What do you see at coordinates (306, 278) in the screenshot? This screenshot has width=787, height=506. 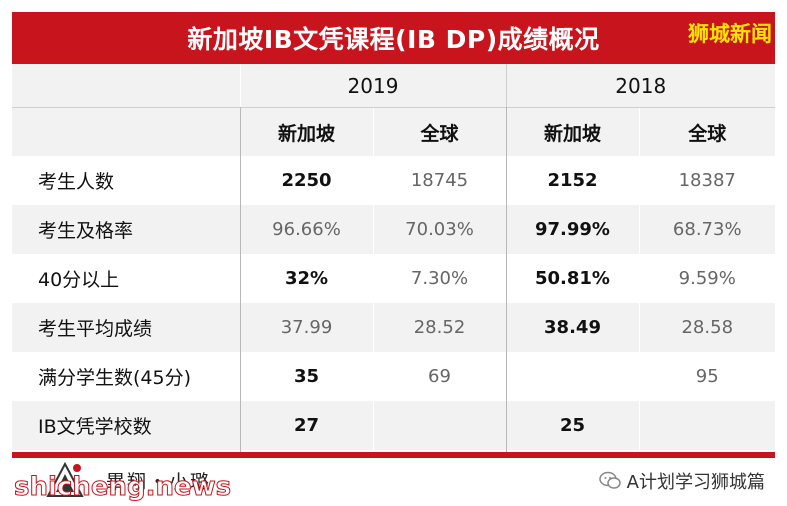 I see `cell-2019-singapore: 32%` at bounding box center [306, 278].